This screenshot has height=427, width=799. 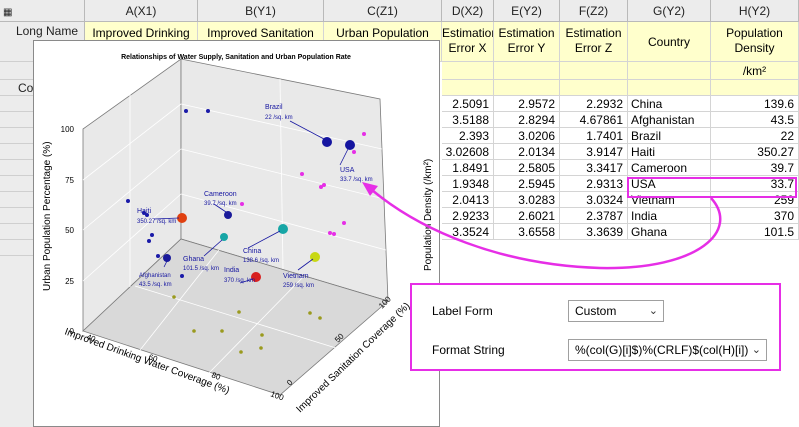 I want to click on z-tick: 75, so click(x=69, y=180).